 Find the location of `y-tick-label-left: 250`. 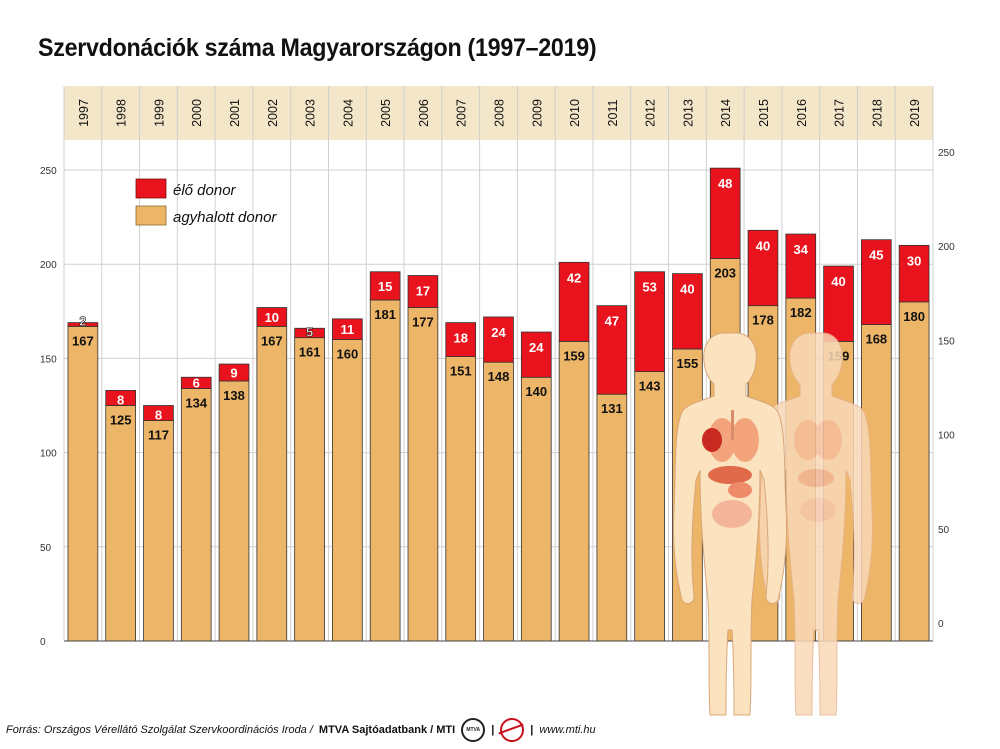

y-tick-label-left: 250 is located at coordinates (48, 171).